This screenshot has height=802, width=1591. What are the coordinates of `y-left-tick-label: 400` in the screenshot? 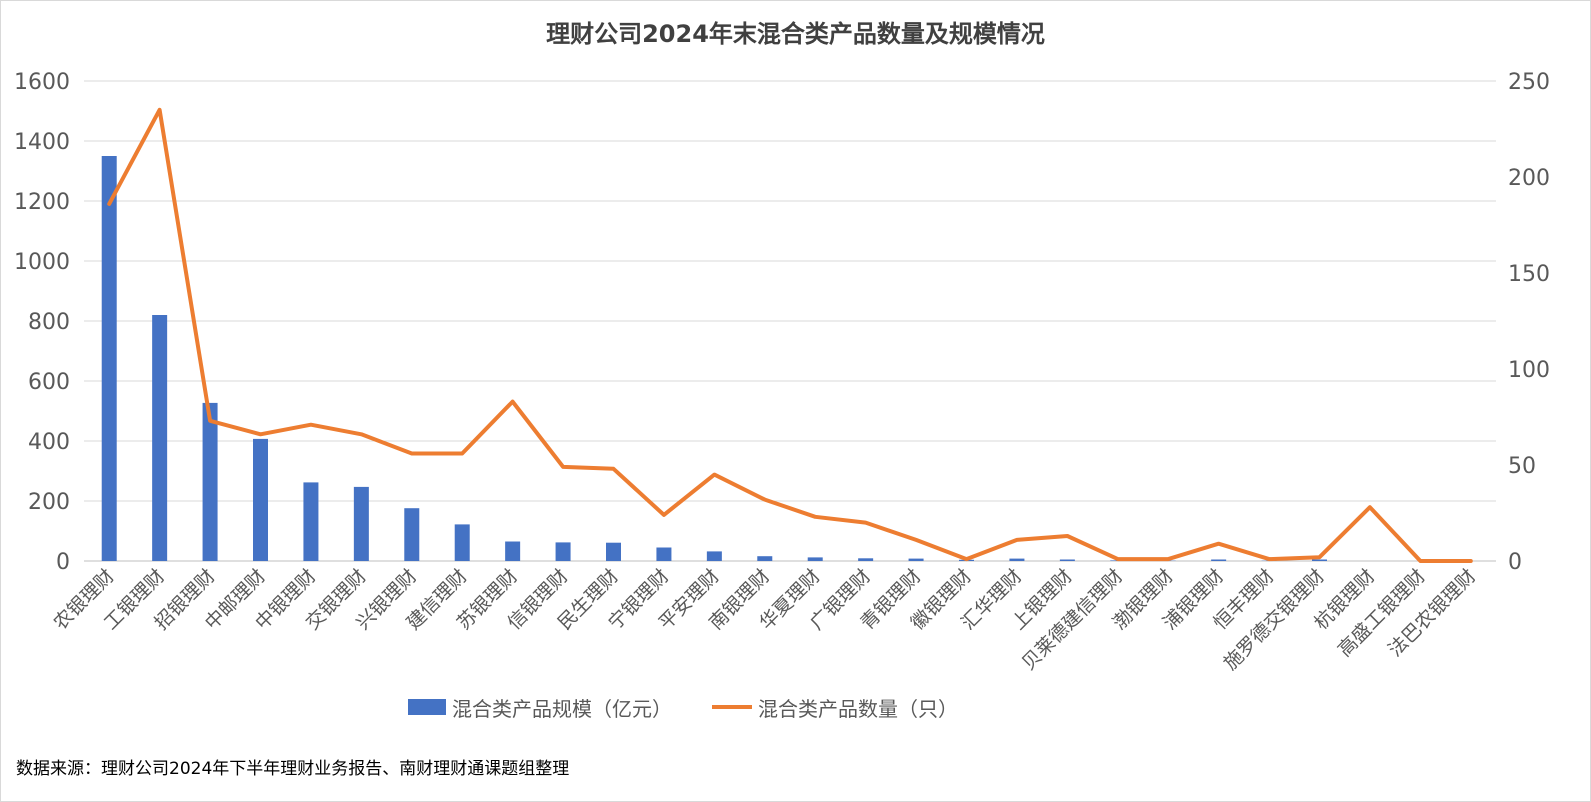 It's located at (49, 442).